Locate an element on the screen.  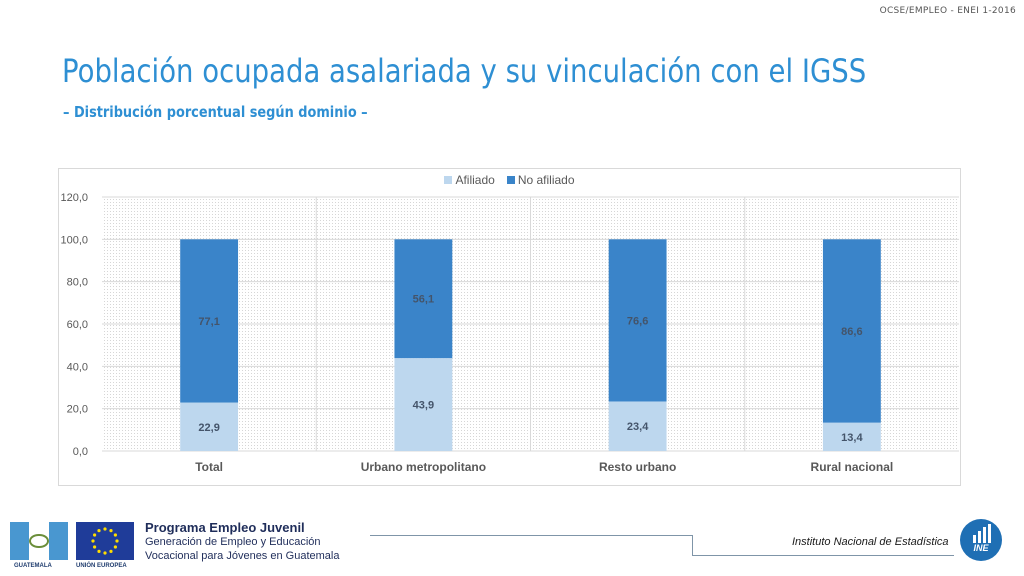
data-label-afiliado: 13,4 is located at coordinates (852, 438).